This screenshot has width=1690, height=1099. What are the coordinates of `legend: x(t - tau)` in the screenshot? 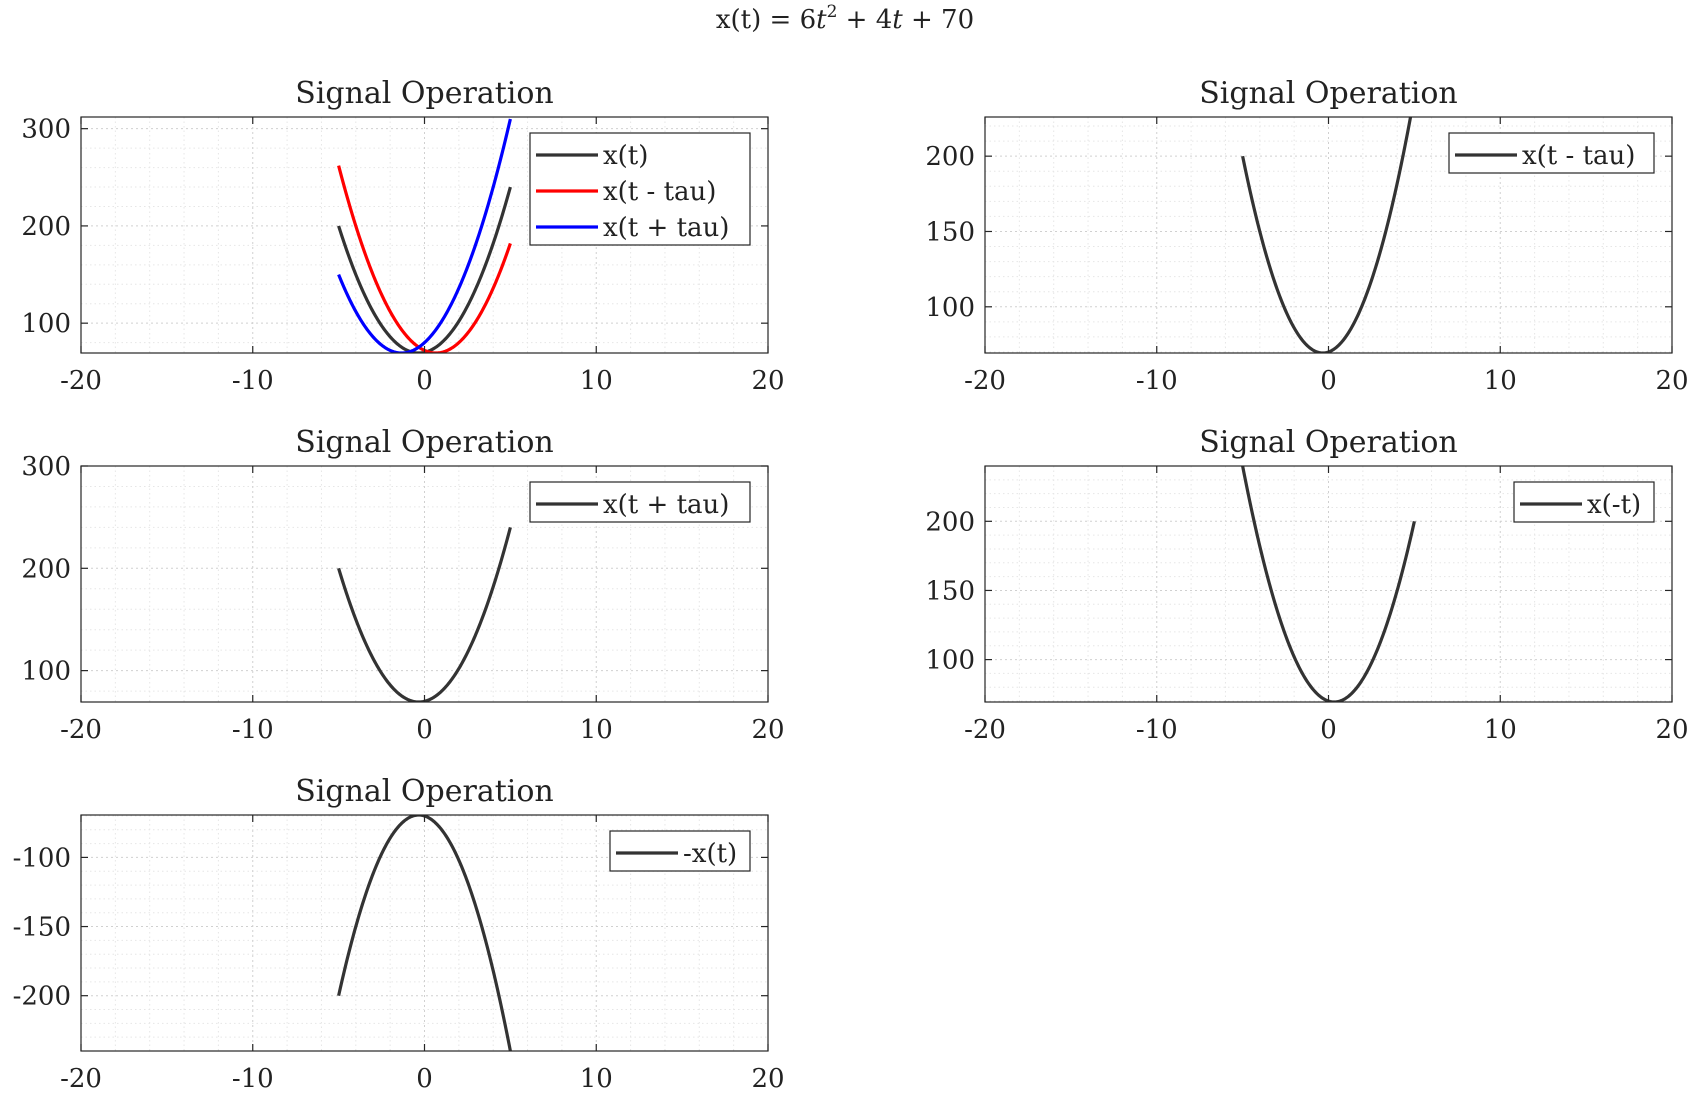 It's located at (1551, 153).